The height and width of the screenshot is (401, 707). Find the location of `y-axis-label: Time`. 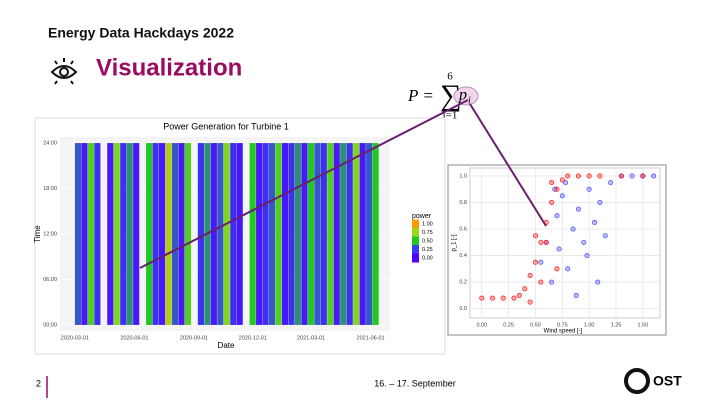

y-axis-label: Time is located at coordinates (37, 234).